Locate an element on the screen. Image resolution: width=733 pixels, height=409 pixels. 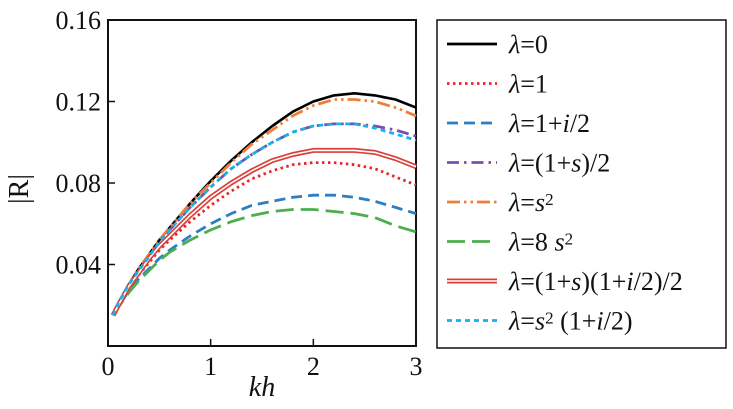
legend-item: λ=1+i/2 is located at coordinates (518, 123).